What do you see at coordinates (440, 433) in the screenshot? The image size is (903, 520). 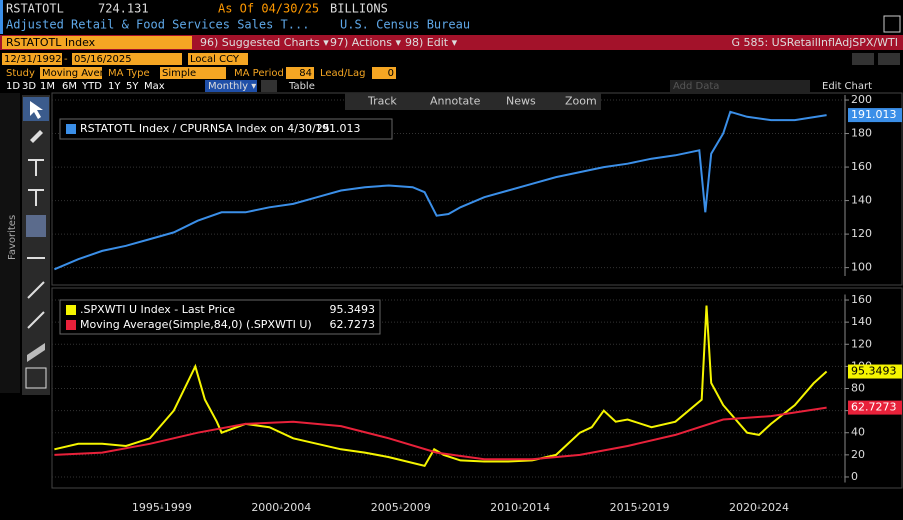 I see `series-line` at bounding box center [440, 433].